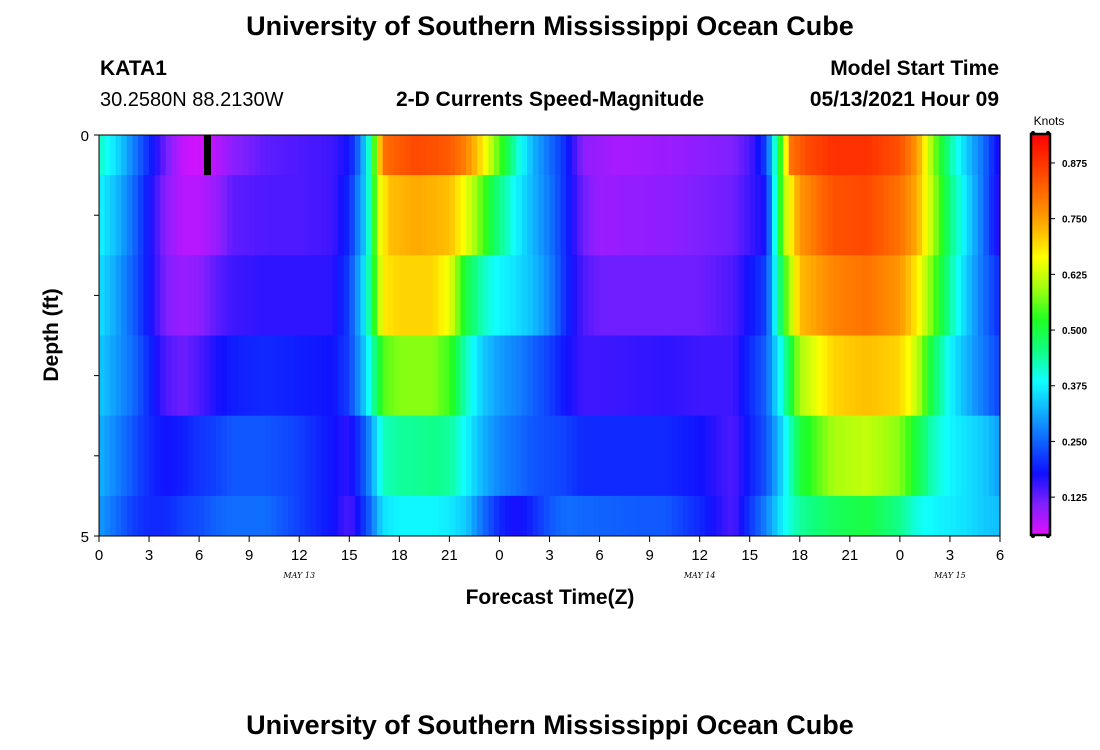 Image resolution: width=1100 pixels, height=750 pixels. What do you see at coordinates (699, 555) in the screenshot?
I see `x-tick-label: 12` at bounding box center [699, 555].